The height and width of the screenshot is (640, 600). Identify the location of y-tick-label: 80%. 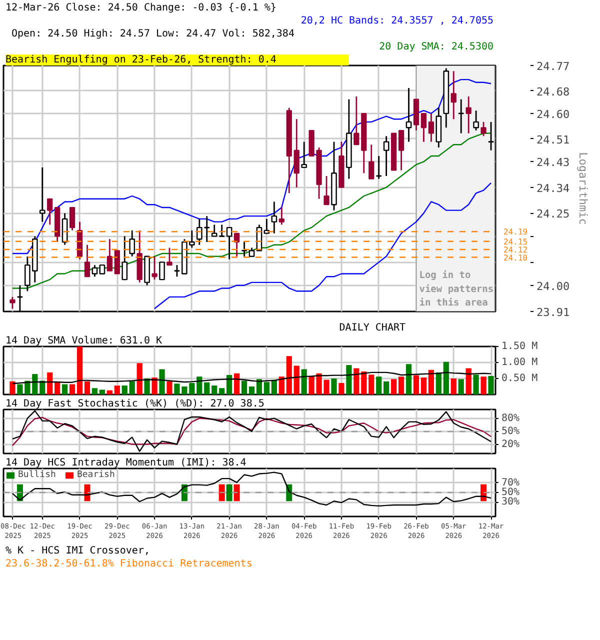
(511, 418).